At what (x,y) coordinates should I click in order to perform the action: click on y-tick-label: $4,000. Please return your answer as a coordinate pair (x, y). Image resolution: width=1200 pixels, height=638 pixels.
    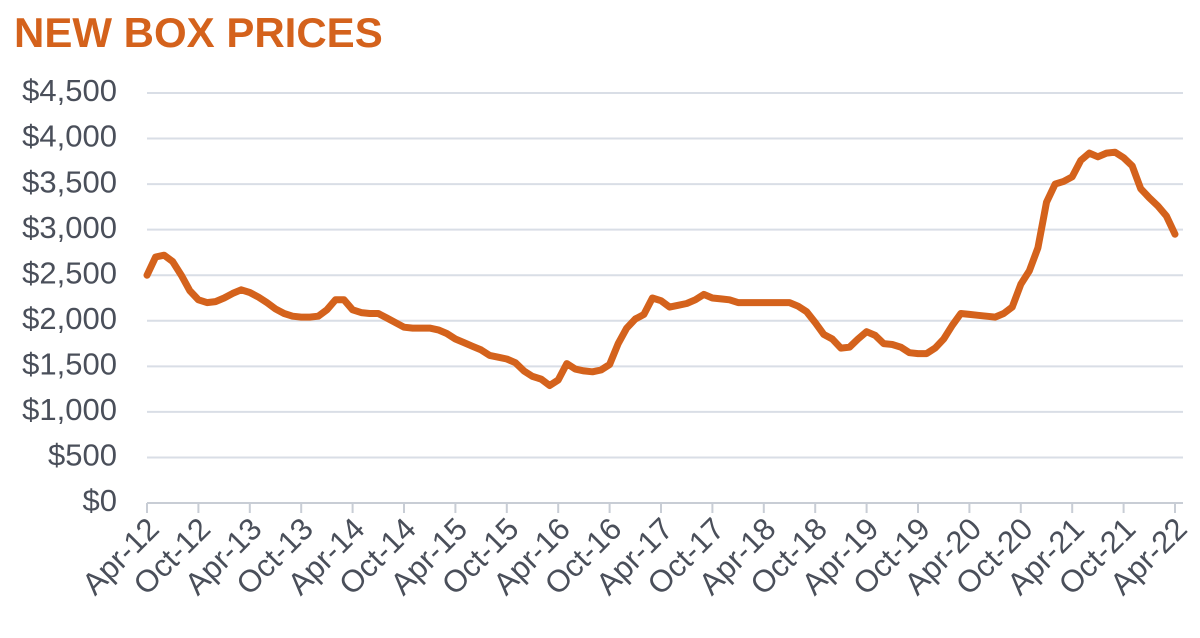
    Looking at the image, I should click on (69, 136).